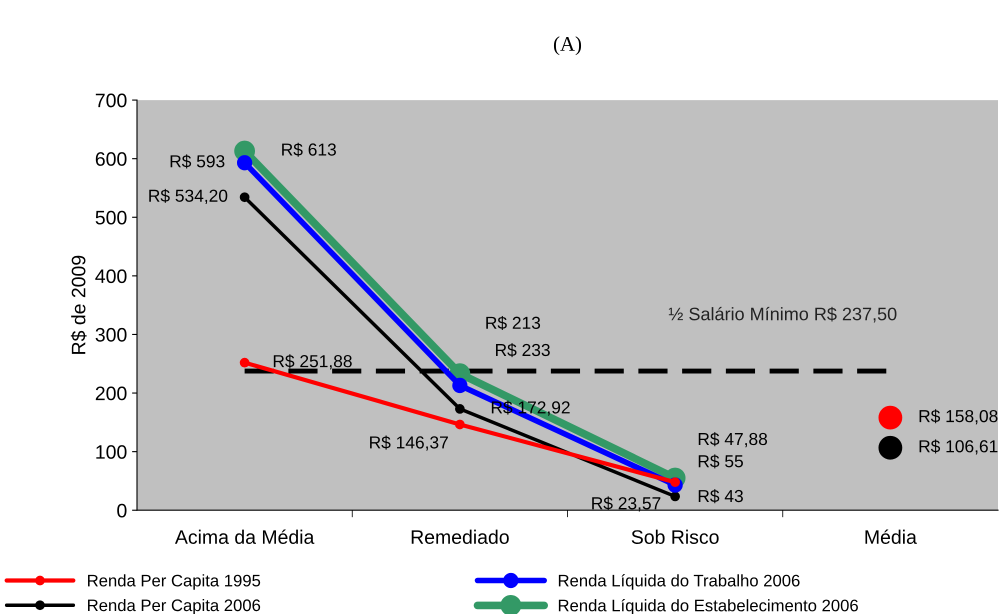  Describe the element at coordinates (111, 452) in the screenshot. I see `y-tick-label: 100` at that location.